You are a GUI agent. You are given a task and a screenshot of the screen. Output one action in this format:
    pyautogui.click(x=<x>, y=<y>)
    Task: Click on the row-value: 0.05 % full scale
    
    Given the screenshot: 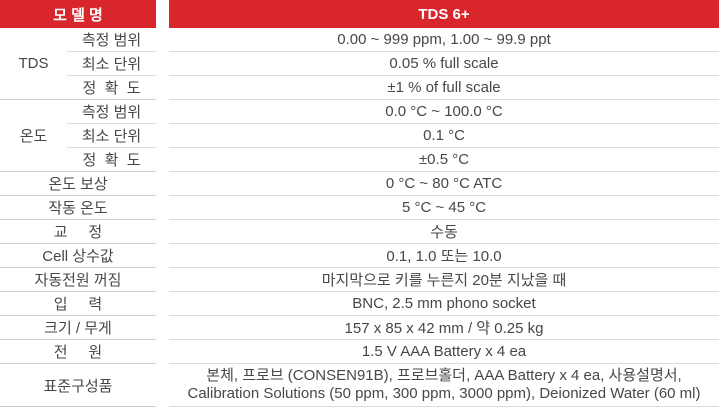 What is the action you would take?
    pyautogui.click(x=444, y=64)
    